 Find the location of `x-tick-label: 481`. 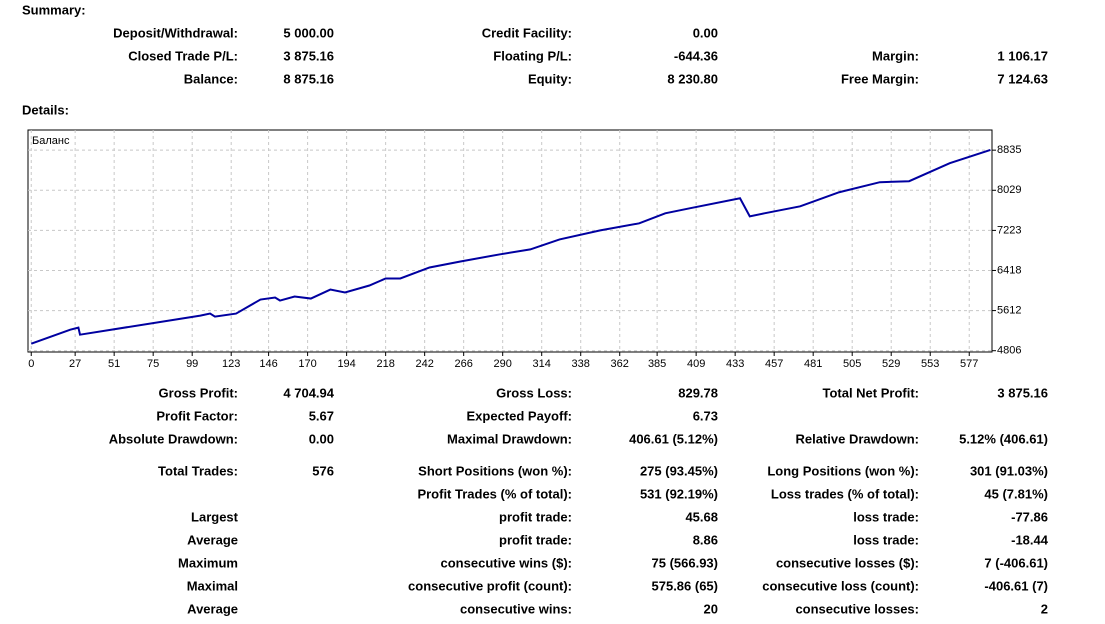

x-tick-label: 481 is located at coordinates (813, 364).